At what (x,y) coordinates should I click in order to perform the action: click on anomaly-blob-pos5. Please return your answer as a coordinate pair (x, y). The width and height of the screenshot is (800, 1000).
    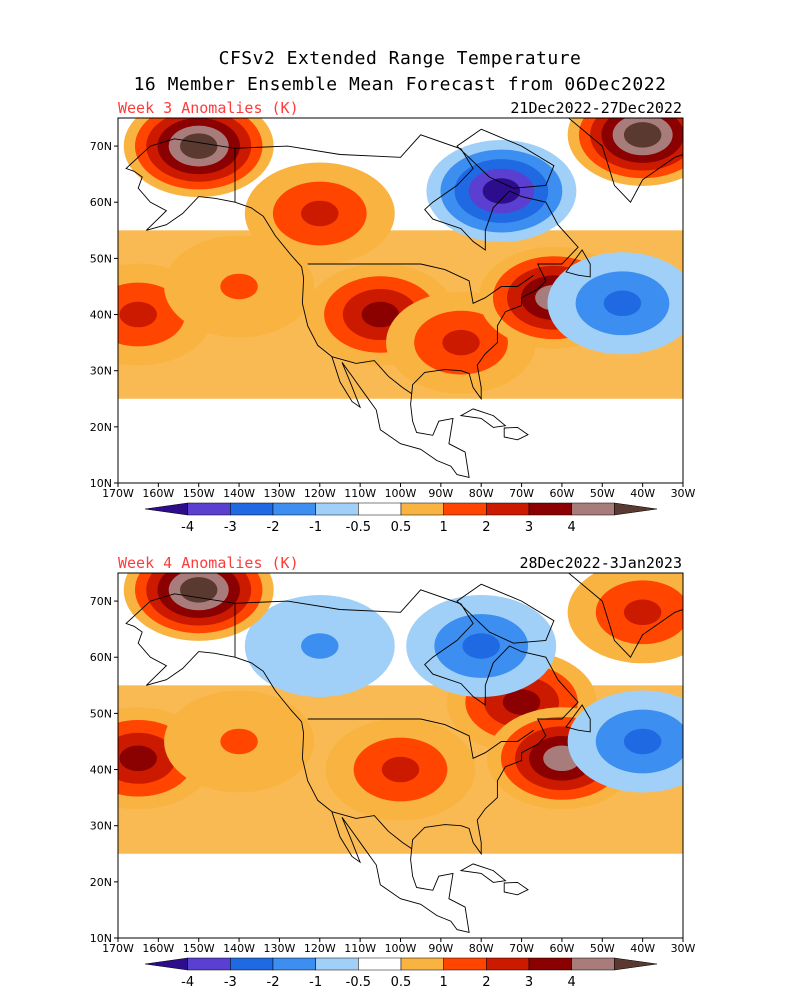
    Looking at the image, I should click on (642, 135).